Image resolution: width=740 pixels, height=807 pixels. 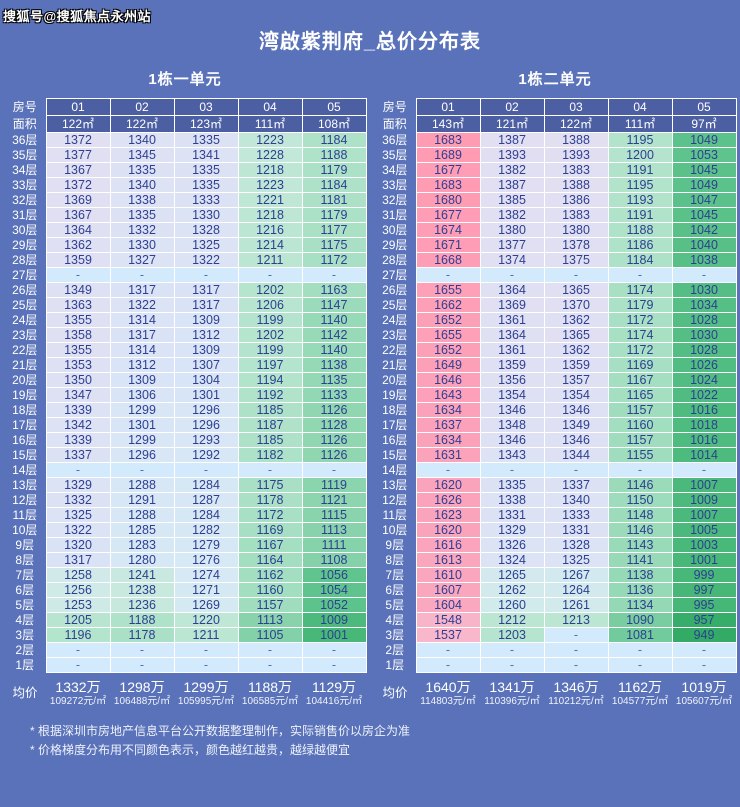 I want to click on price-cell: 1637, so click(x=448, y=425).